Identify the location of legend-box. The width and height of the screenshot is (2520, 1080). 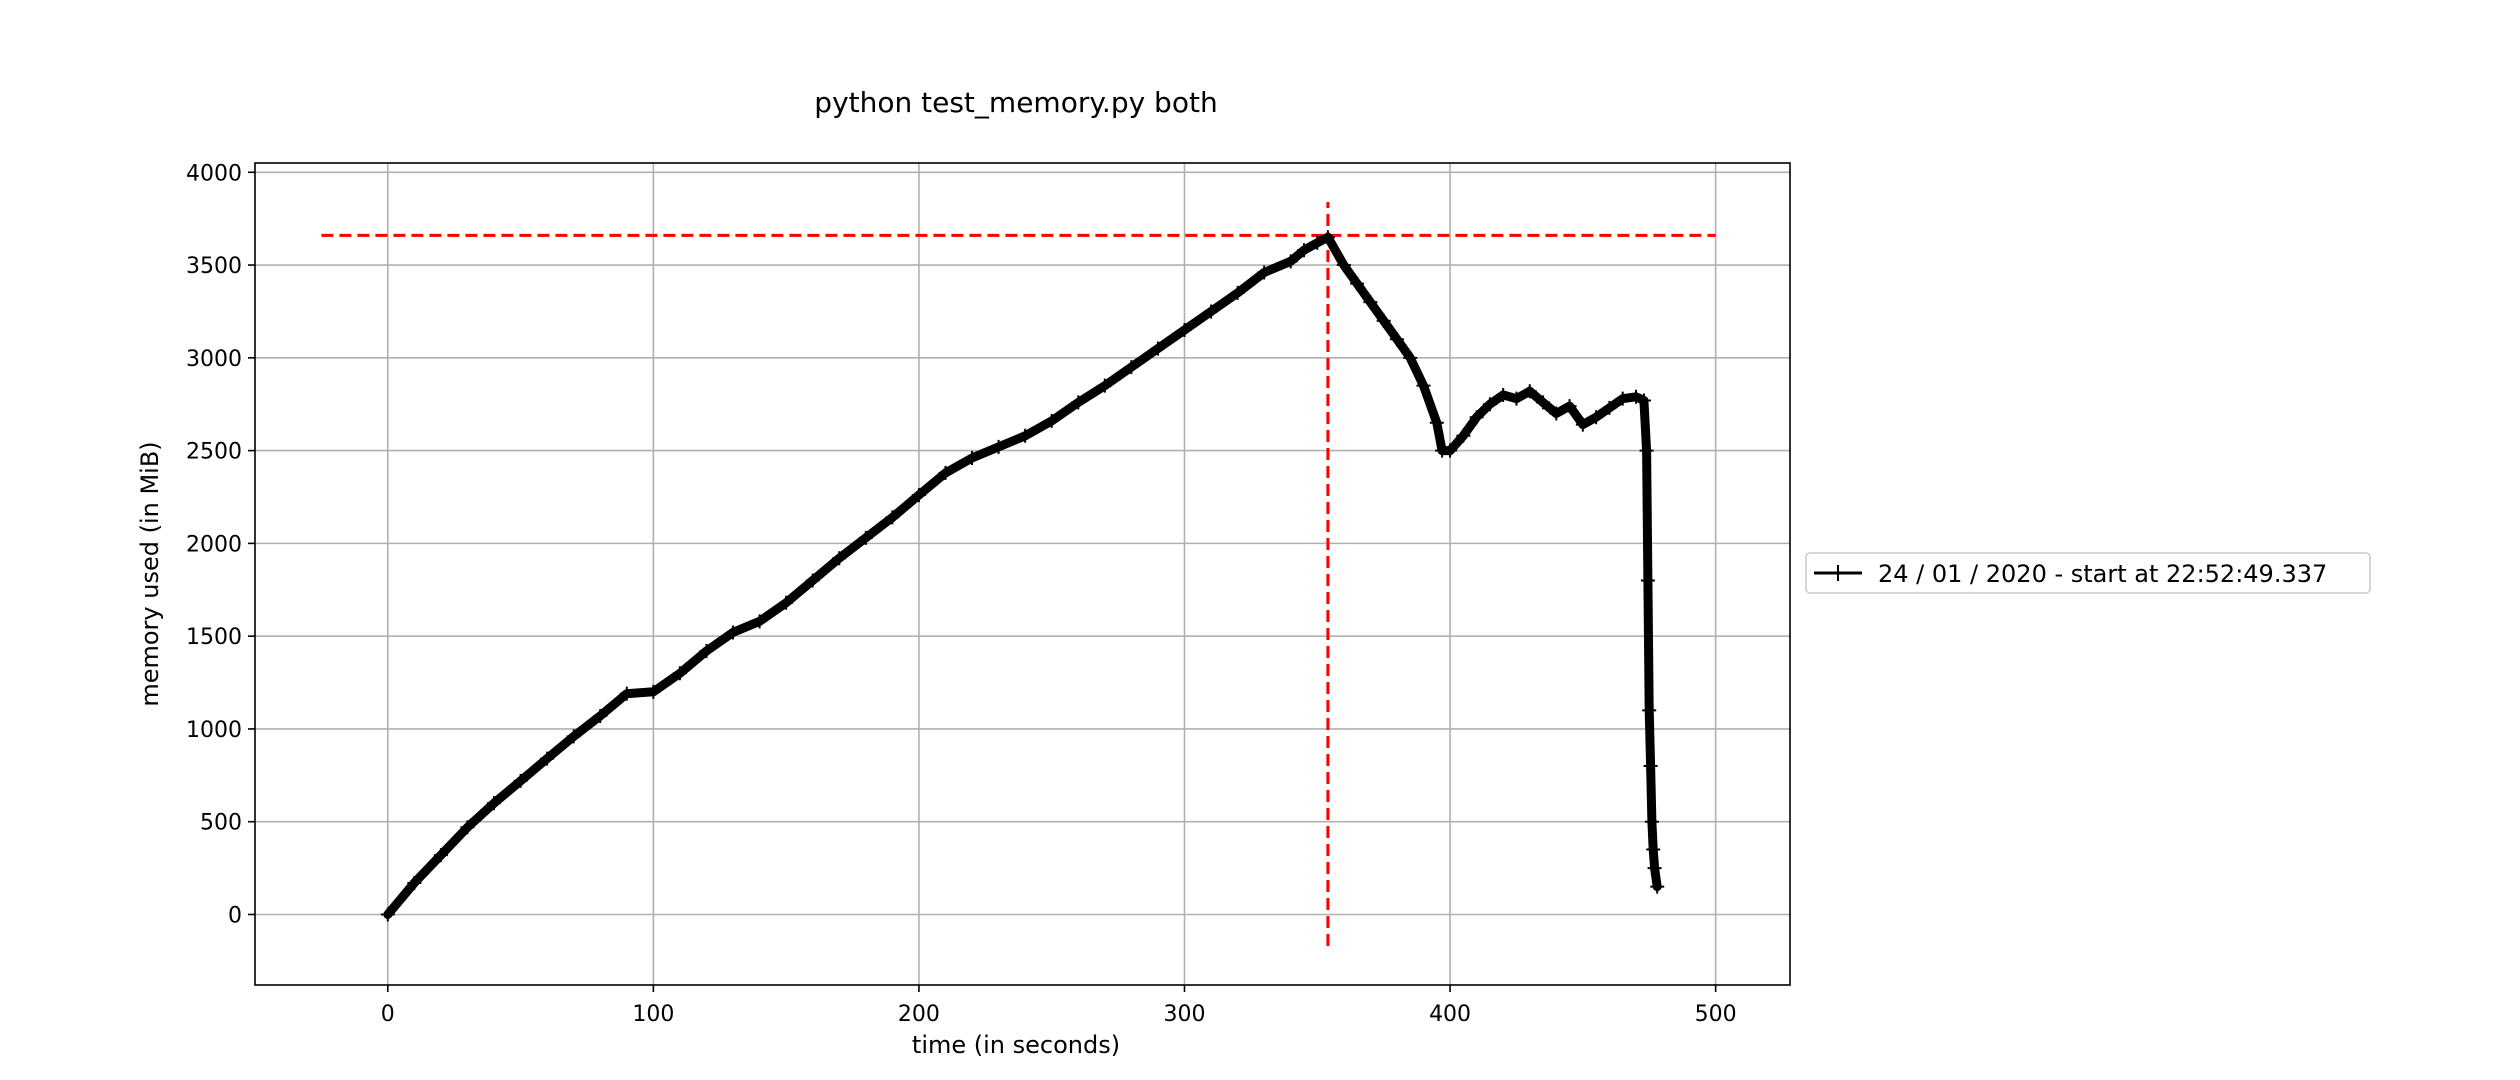
(2088, 573).